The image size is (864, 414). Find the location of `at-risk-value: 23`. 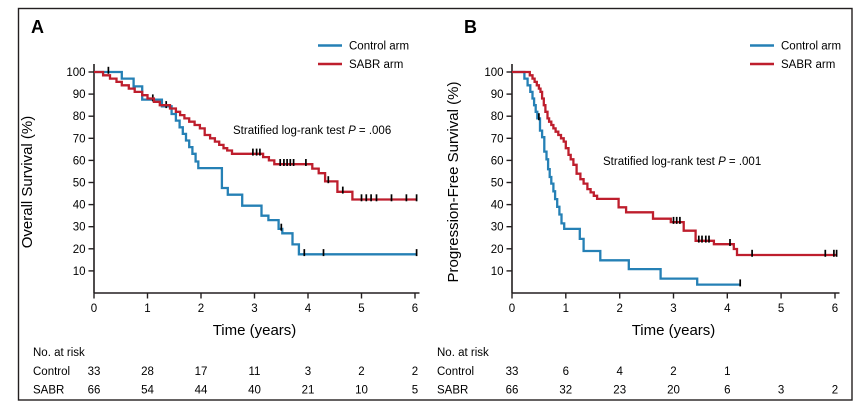

at-risk-value: 23 is located at coordinates (619, 391).